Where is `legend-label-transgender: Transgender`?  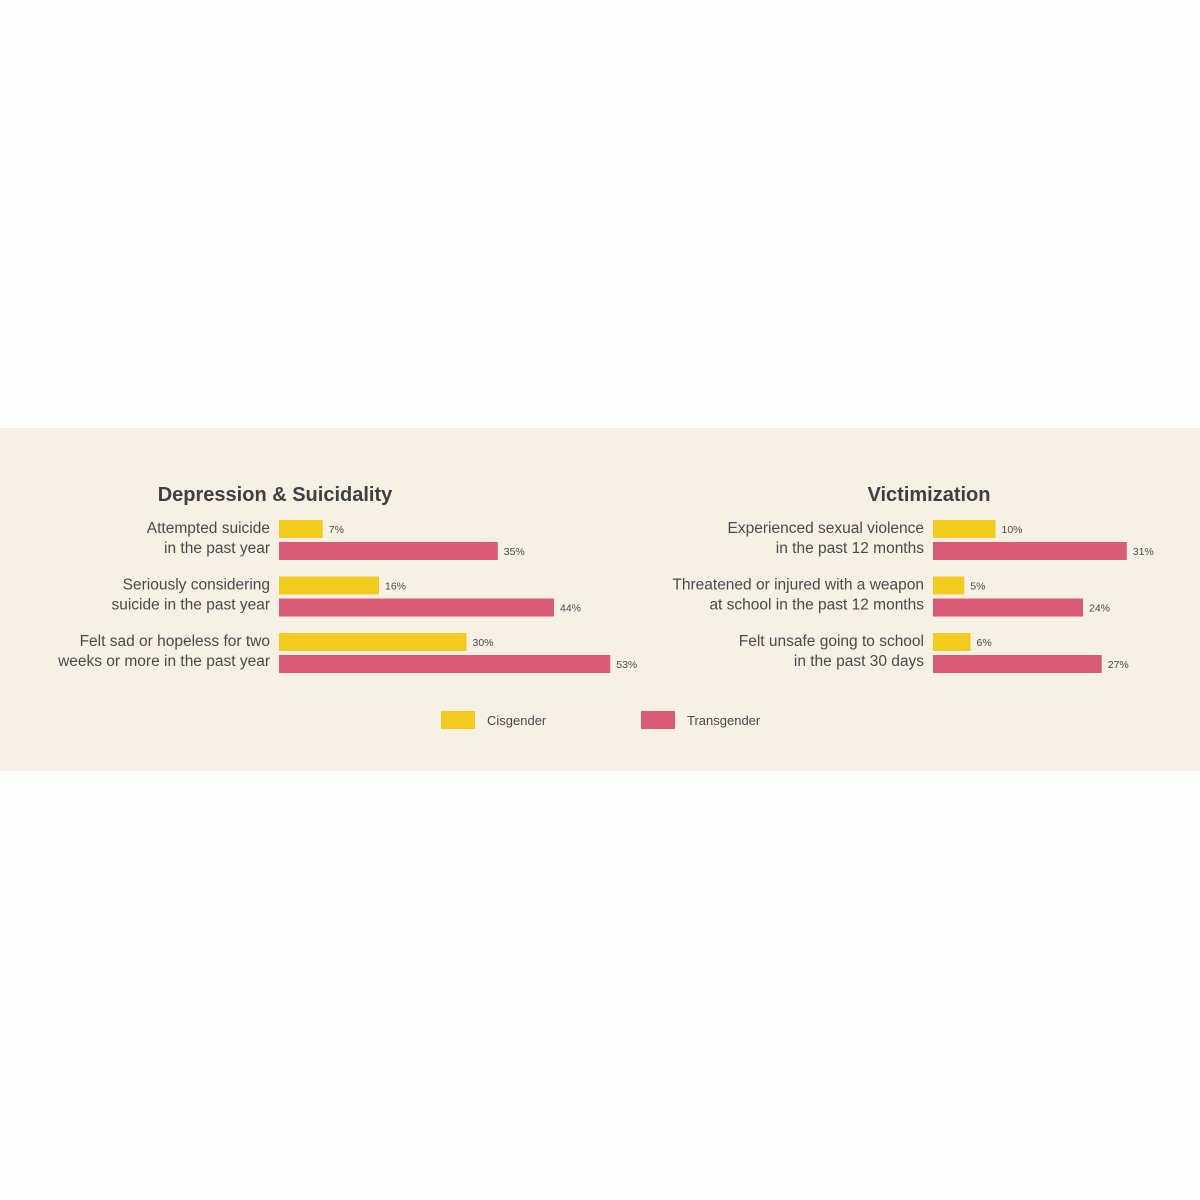
legend-label-transgender: Transgender is located at coordinates (724, 720).